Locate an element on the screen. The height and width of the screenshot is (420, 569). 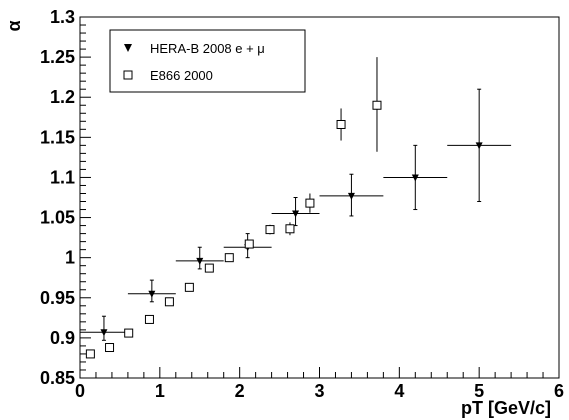
legend: HERA-B 2008 e + μ E866 2000 is located at coordinates (207, 61).